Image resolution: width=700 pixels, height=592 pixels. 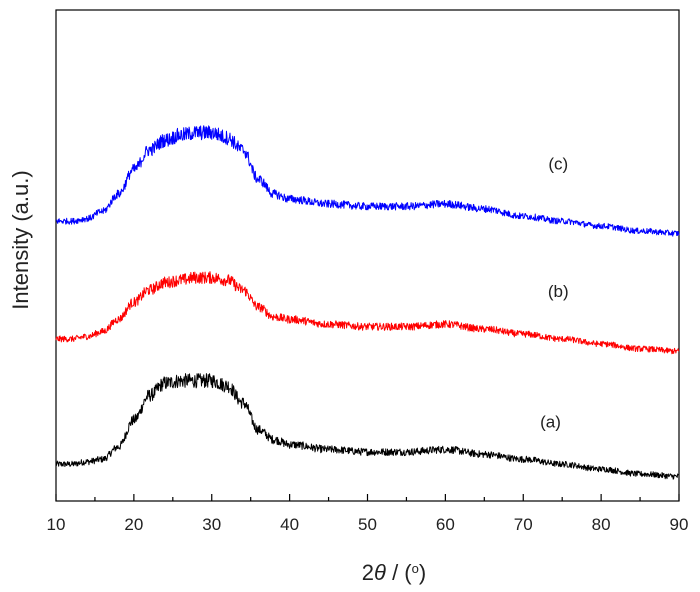 I want to click on x-tick-label: 70, so click(x=523, y=524).